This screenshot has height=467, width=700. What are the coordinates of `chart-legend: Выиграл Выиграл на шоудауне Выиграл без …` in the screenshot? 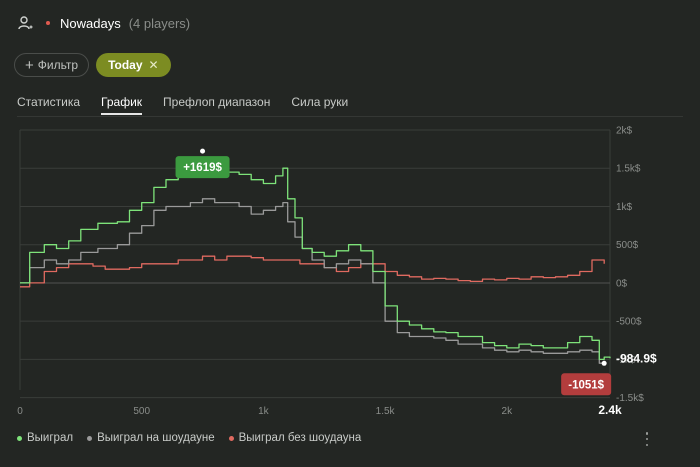 It's located at (189, 438).